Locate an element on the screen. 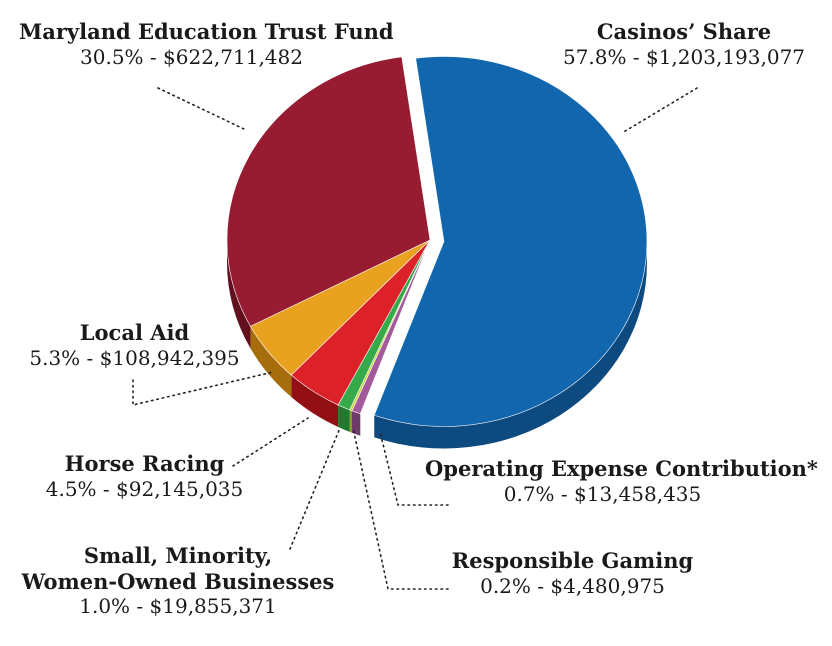 This screenshot has height=646, width=832. pie-side-small-minority-women-owned-businesses is located at coordinates (344, 418).